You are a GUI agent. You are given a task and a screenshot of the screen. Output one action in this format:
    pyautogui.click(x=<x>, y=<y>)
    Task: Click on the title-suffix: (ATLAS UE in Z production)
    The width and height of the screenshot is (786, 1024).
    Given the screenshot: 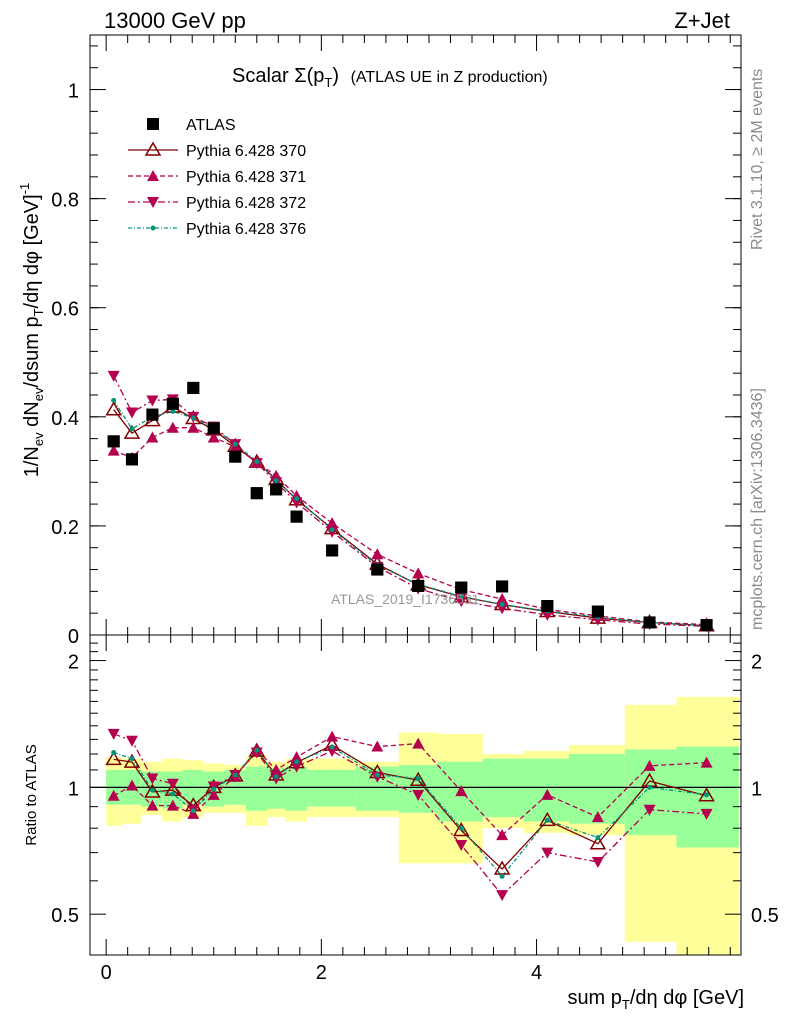 What is the action you would take?
    pyautogui.click(x=449, y=77)
    